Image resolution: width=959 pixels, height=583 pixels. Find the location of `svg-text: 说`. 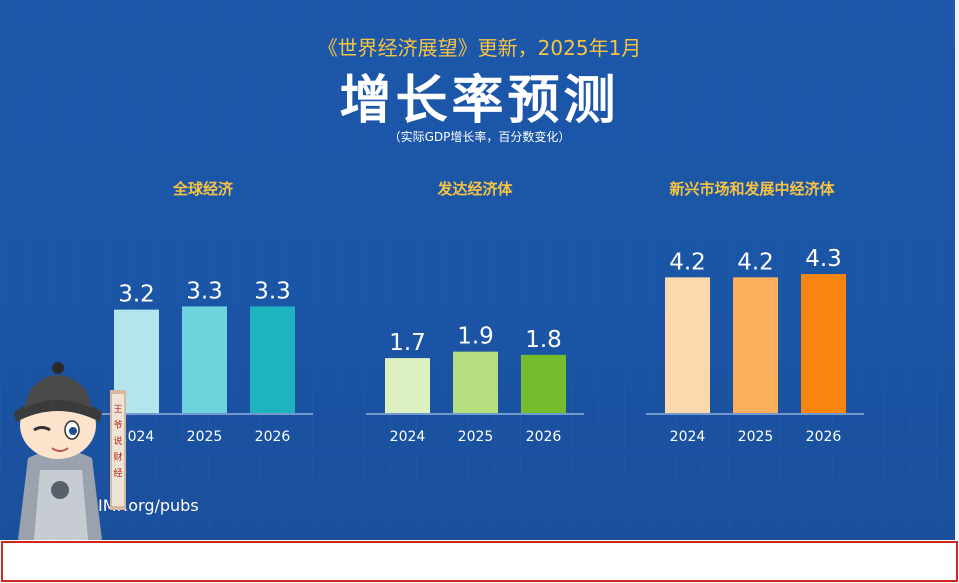

svg-text: 说 is located at coordinates (117, 441).